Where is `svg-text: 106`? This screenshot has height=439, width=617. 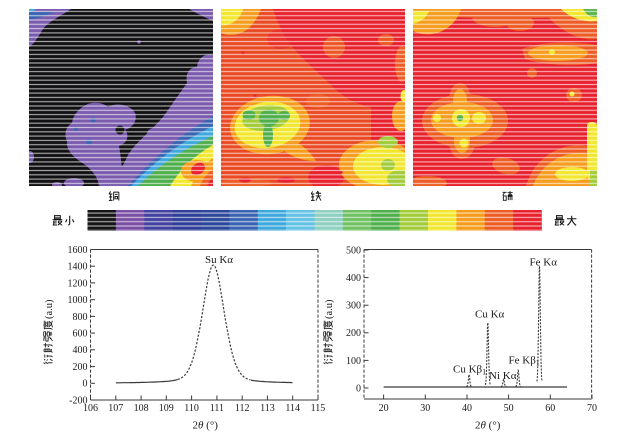 svg-text: 106 is located at coordinates (90, 408).